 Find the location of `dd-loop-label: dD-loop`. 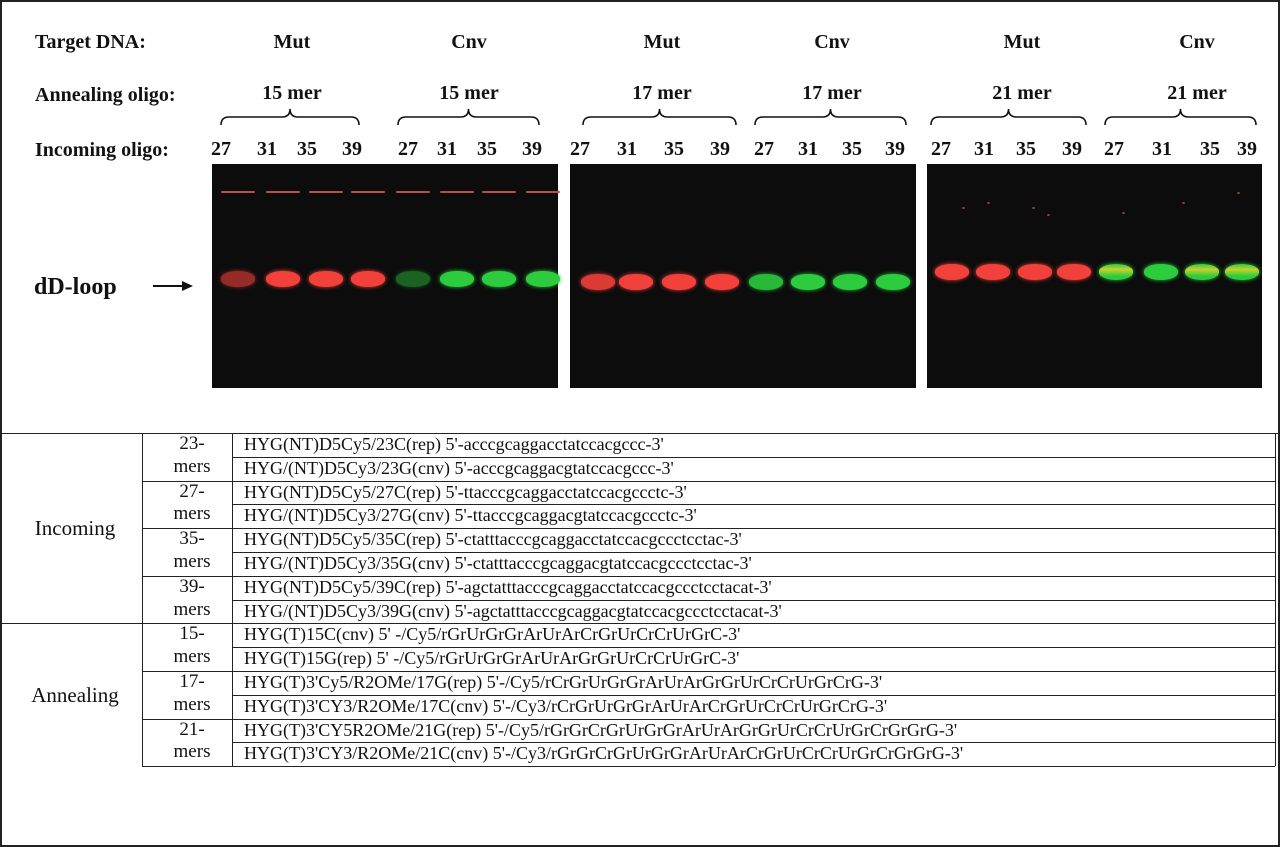

dd-loop-label: dD-loop is located at coordinates (75, 287).